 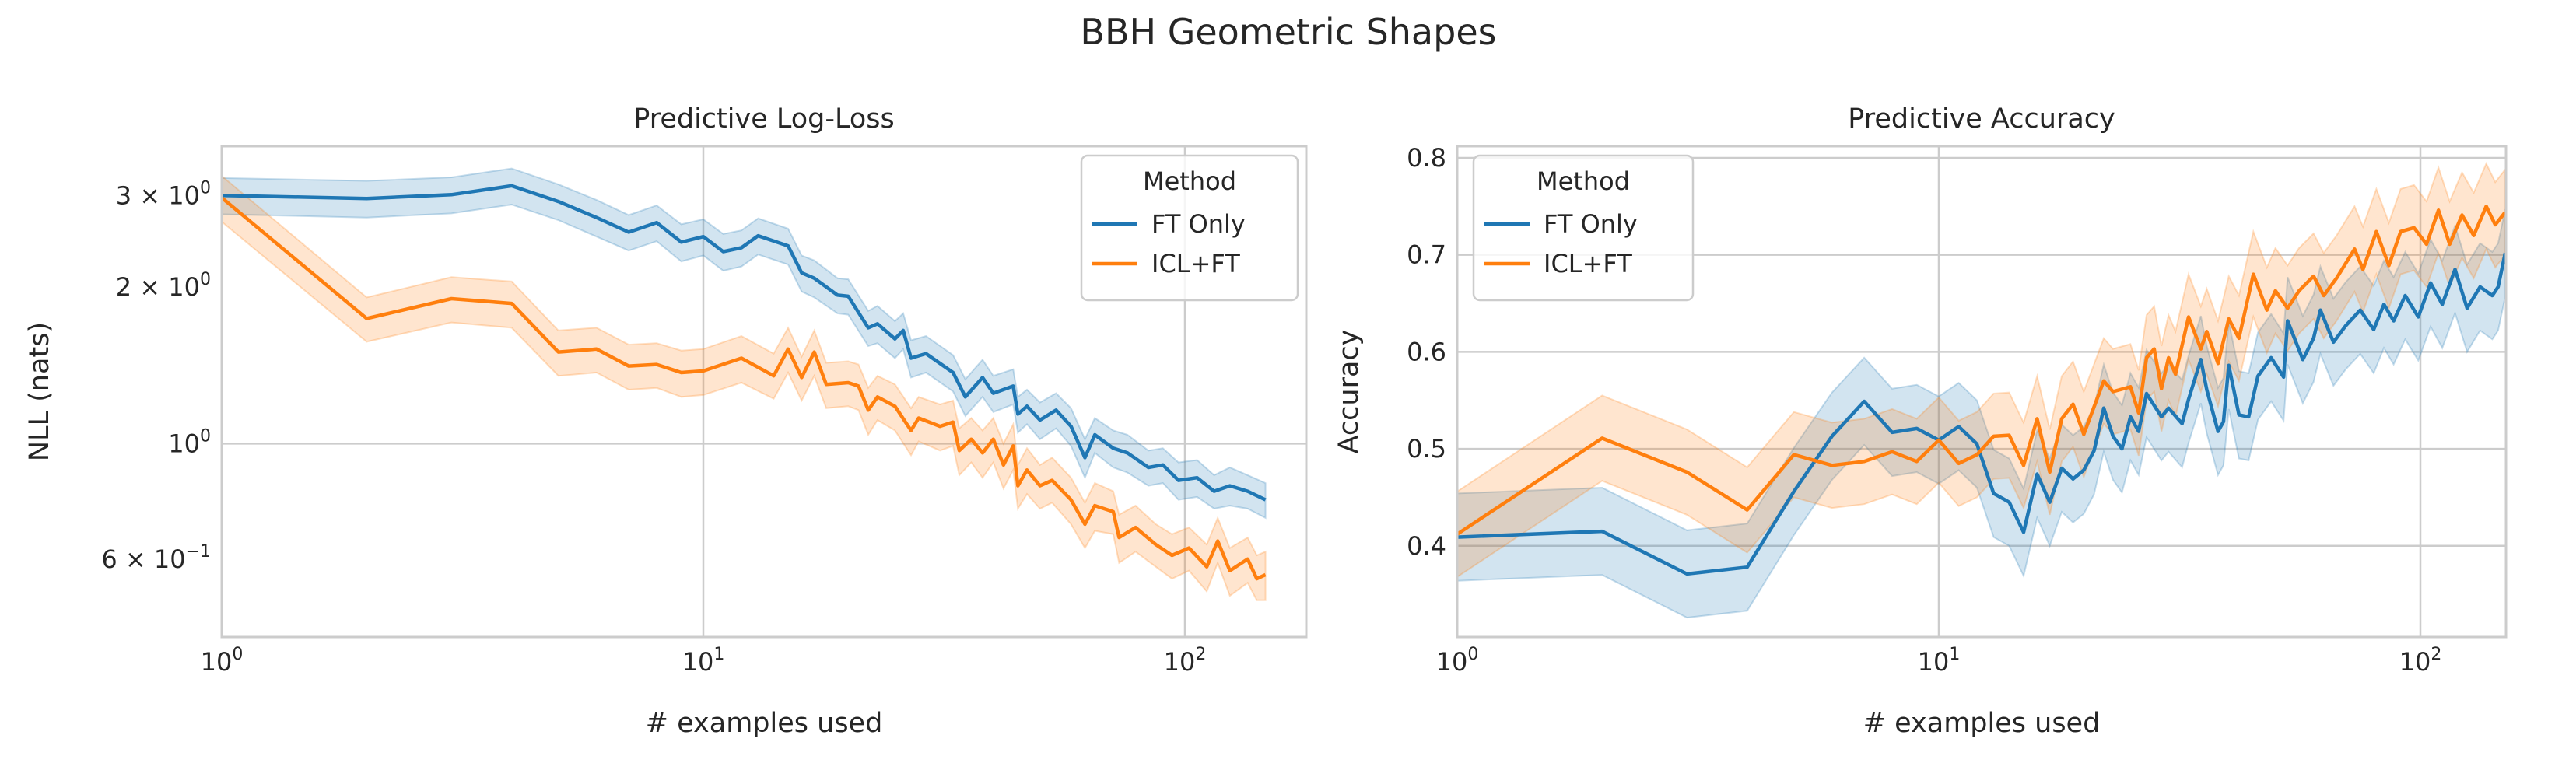 I want to click on y-tick-label: 0.5, so click(x=1426, y=449).